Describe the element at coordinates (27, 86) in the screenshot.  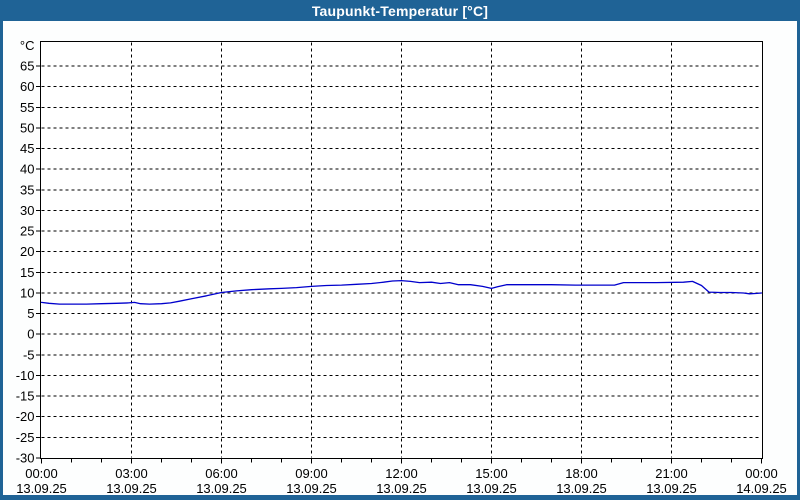
I see `y-tick-label: 60` at that location.